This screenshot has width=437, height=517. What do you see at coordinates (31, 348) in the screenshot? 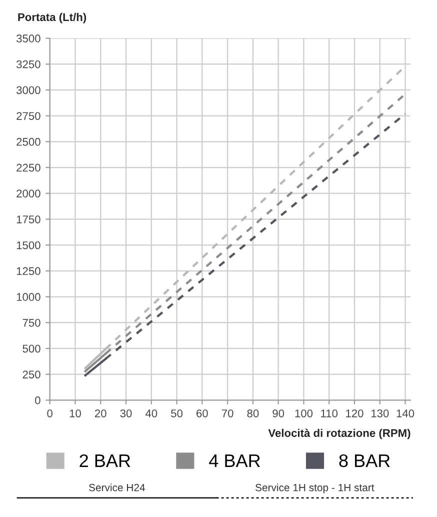
I see `y-tick-label: 500` at bounding box center [31, 348].